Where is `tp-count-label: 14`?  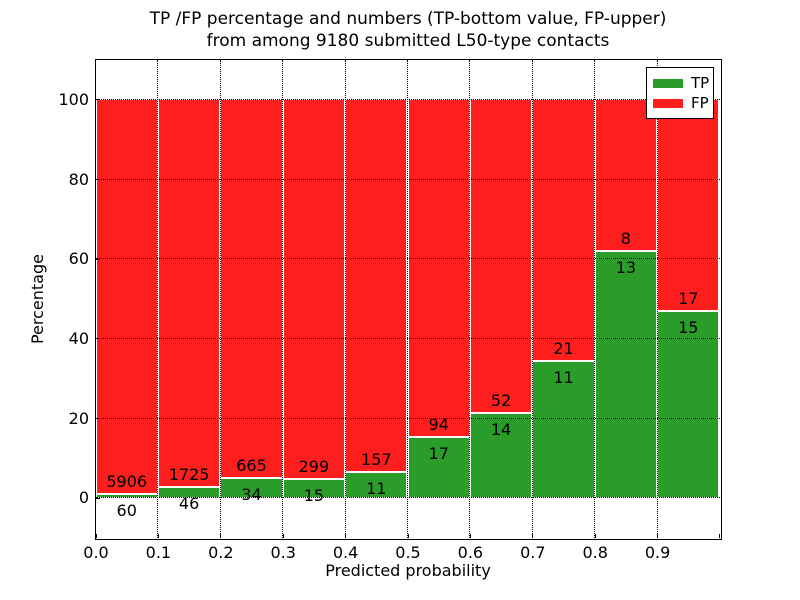
tp-count-label: 14 is located at coordinates (501, 430).